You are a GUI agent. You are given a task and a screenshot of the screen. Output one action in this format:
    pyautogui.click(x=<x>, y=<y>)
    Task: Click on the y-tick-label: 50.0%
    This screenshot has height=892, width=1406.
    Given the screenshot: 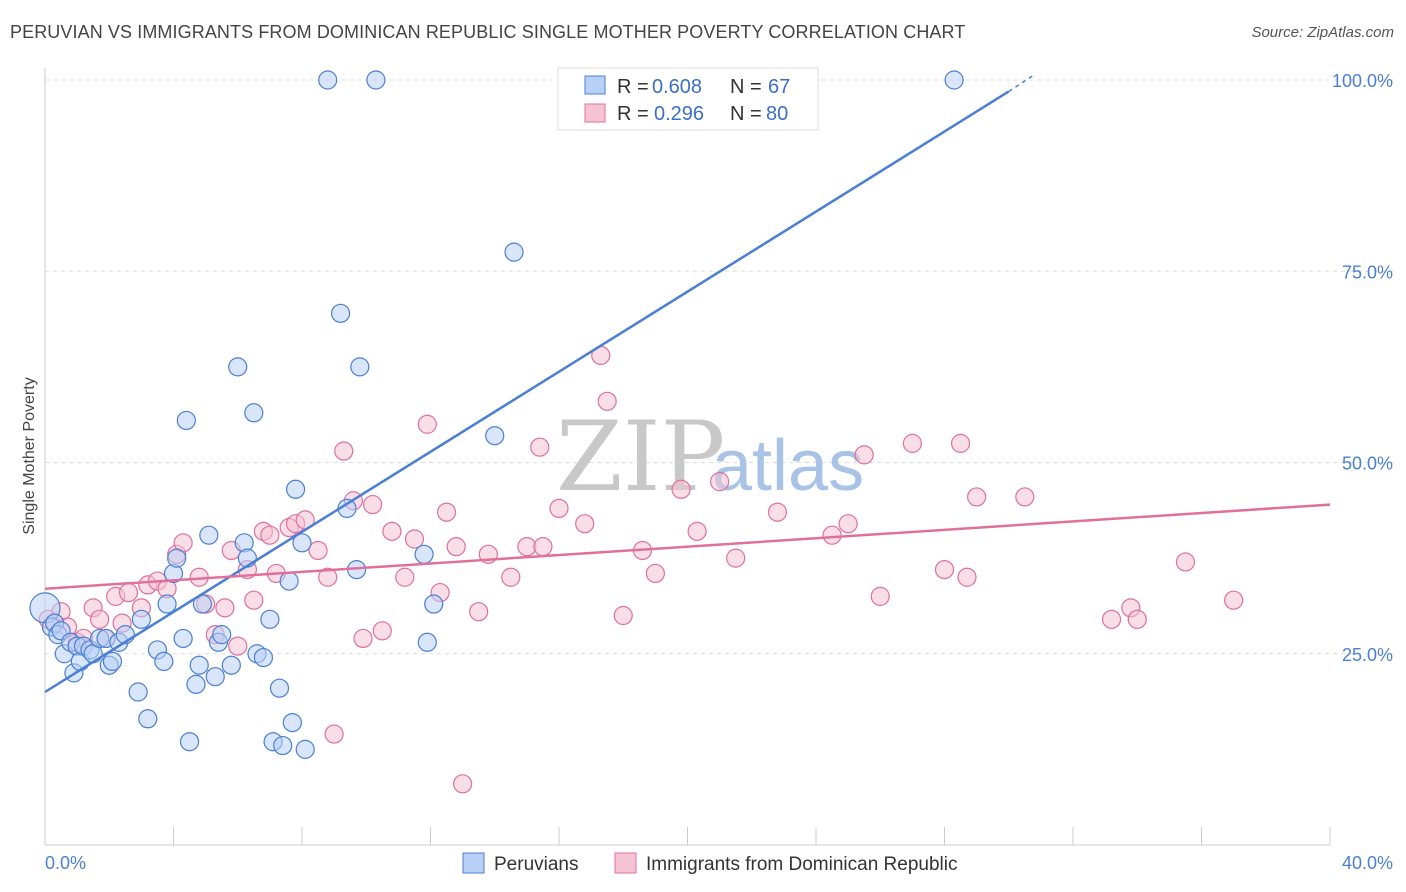 What is the action you would take?
    pyautogui.click(x=1367, y=464)
    